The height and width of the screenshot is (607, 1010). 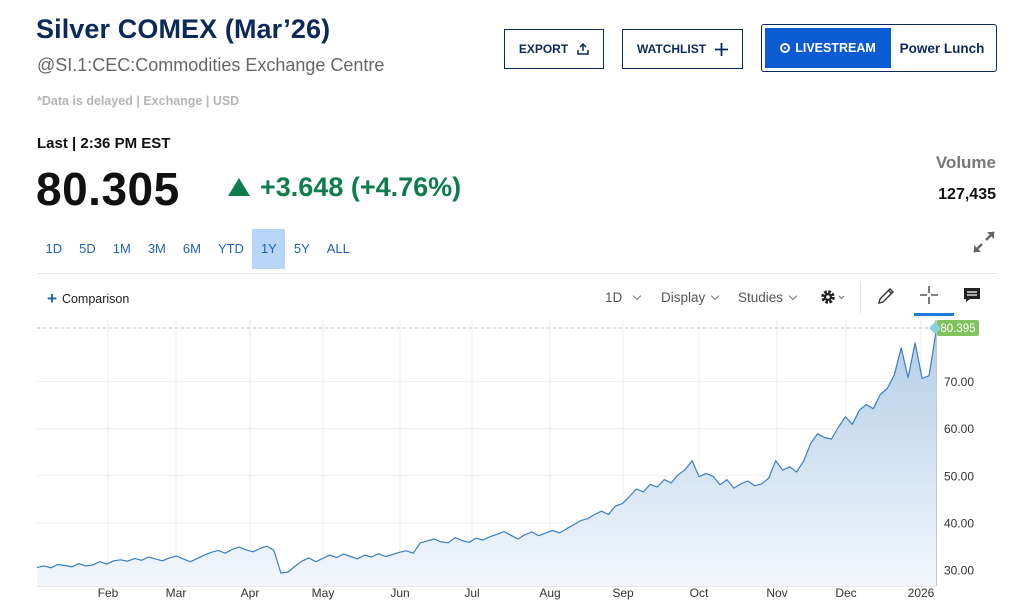 I want to click on x-tick-label: Dec, so click(x=845, y=593).